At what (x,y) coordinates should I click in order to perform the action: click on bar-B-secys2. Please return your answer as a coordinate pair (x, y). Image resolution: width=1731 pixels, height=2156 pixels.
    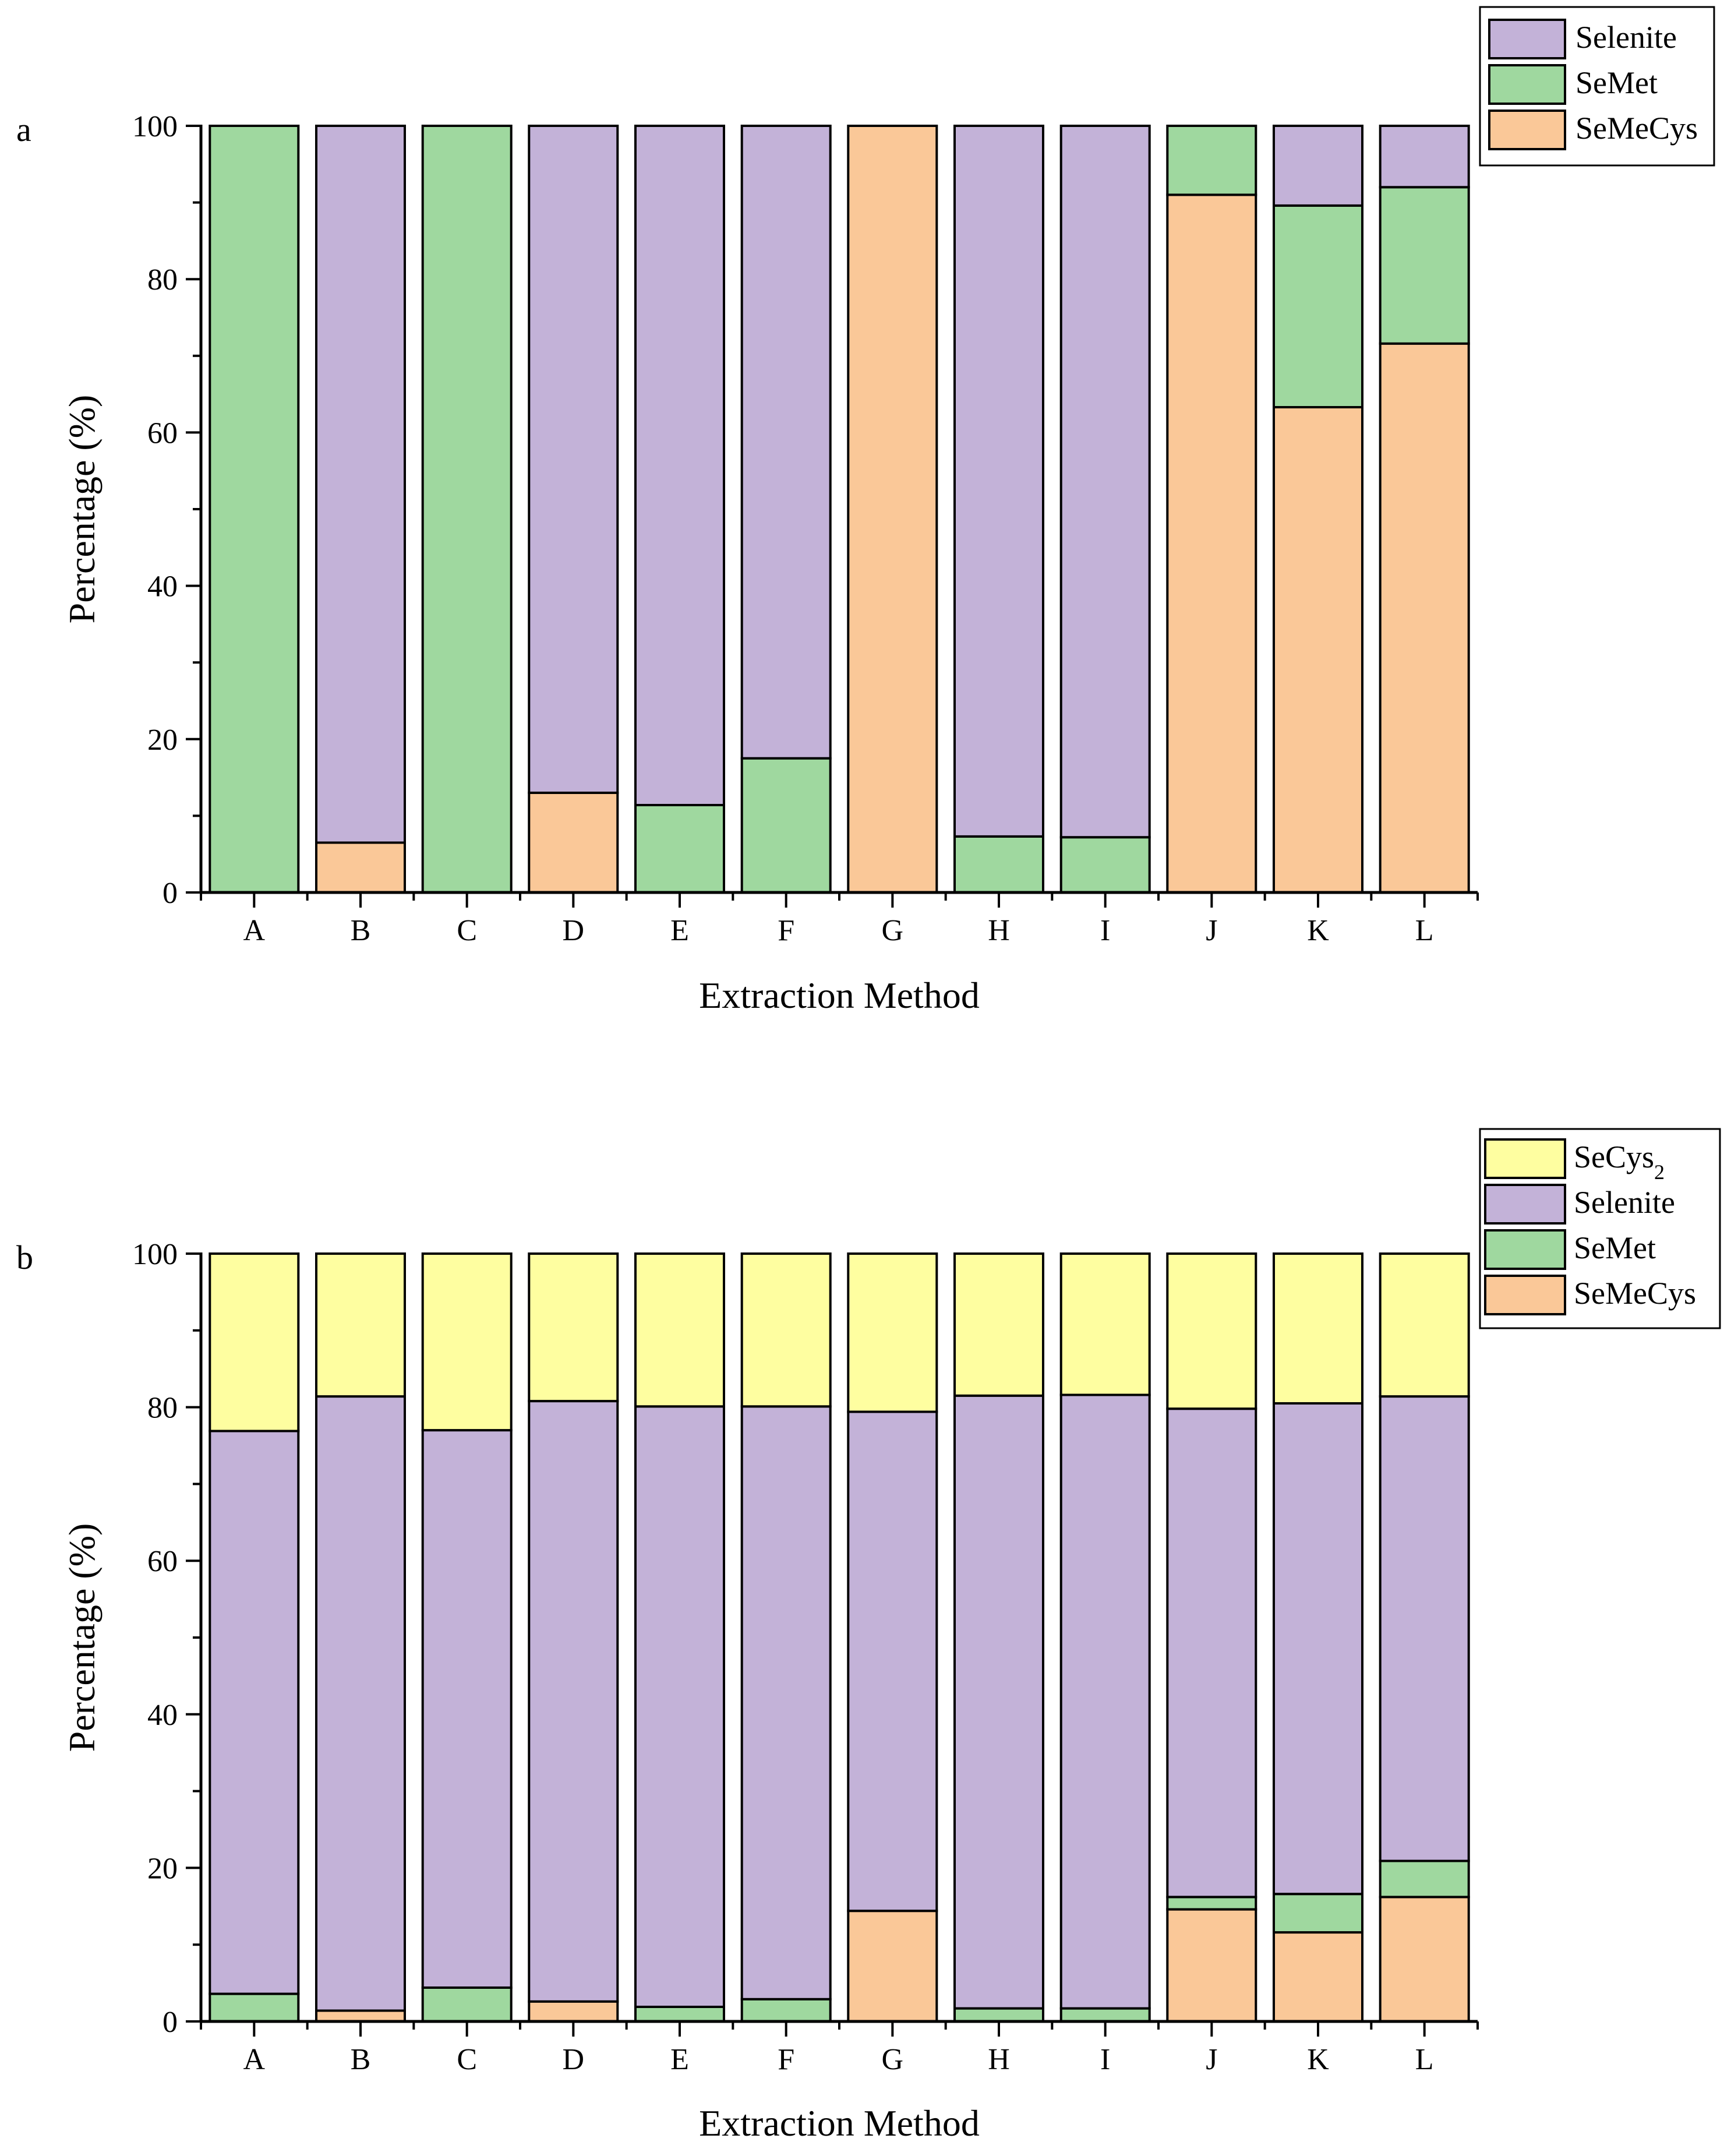
    Looking at the image, I should click on (360, 1325).